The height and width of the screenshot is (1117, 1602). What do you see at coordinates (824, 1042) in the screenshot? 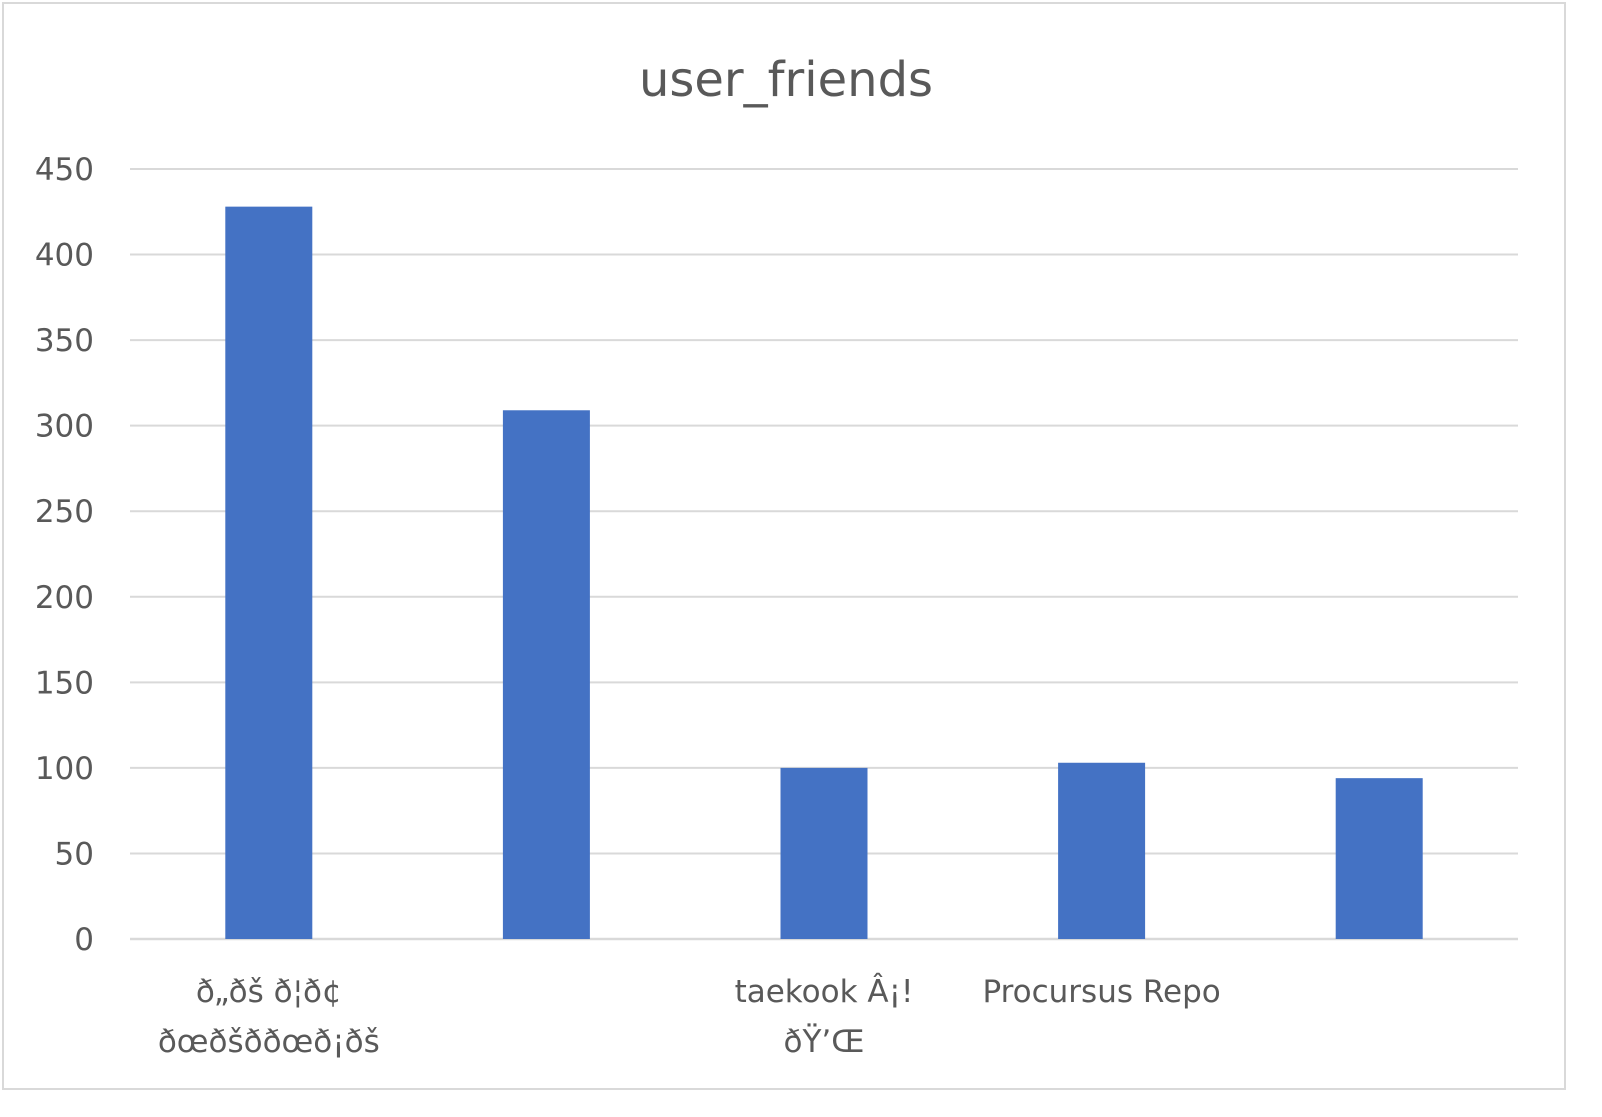
I see `x-category-label: ðŸ’Œ` at bounding box center [824, 1042].